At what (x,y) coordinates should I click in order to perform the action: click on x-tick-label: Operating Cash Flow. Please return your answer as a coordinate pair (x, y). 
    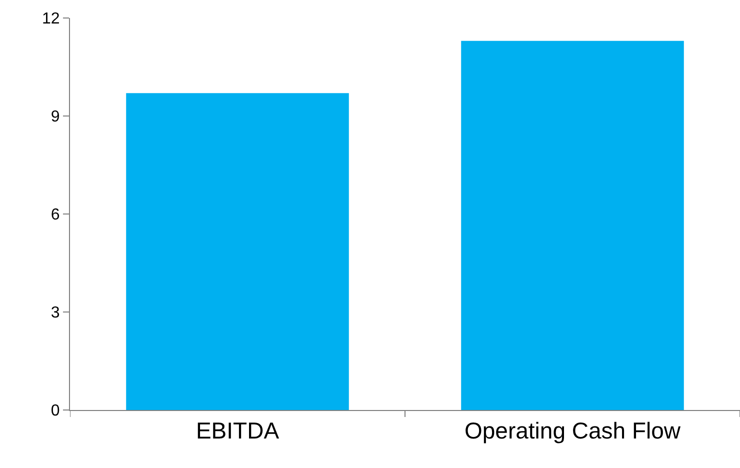
    Looking at the image, I should click on (572, 431).